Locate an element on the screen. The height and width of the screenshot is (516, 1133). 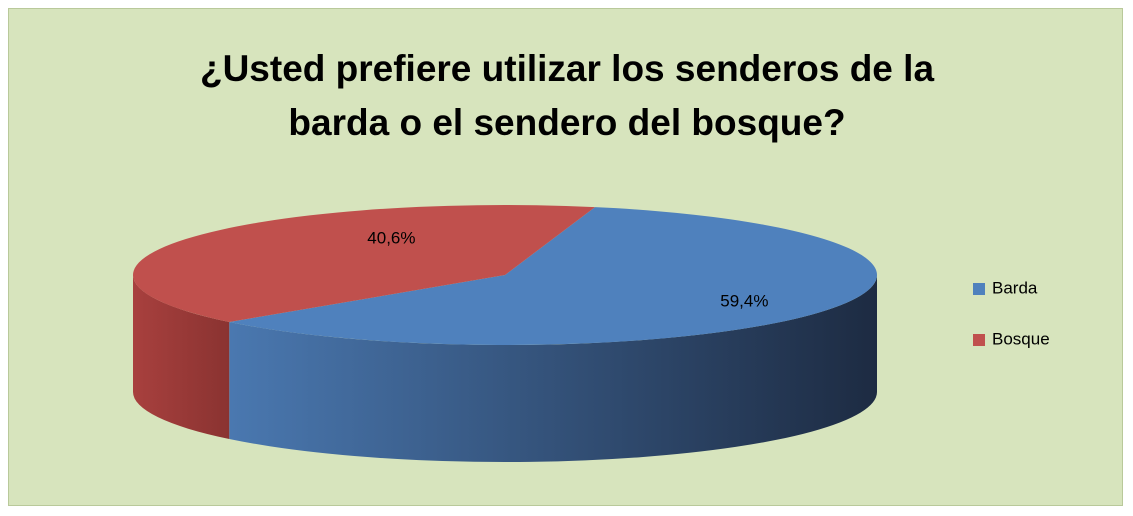
legend-label: Bosque is located at coordinates (1021, 338).